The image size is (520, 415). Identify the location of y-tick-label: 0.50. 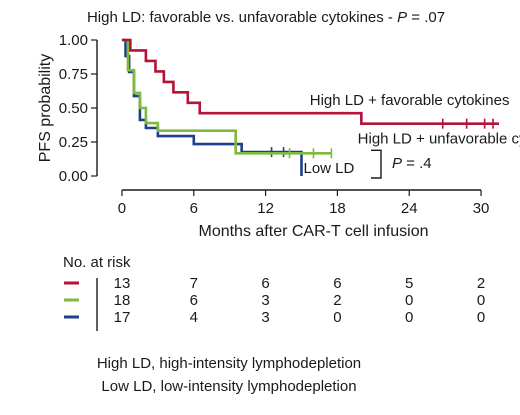
(73, 108).